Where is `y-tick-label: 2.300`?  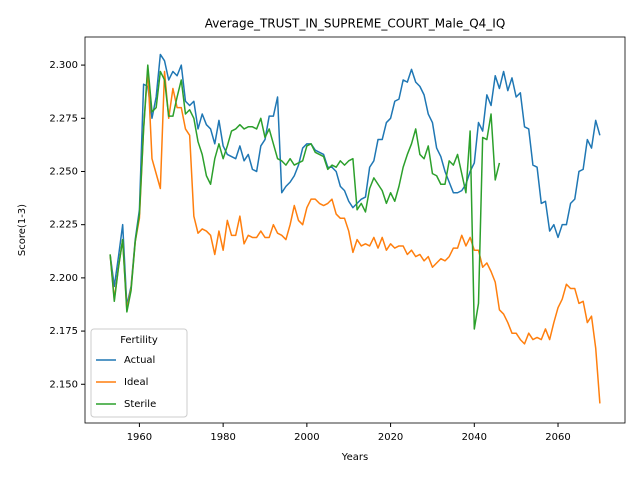 y-tick-label: 2.300 is located at coordinates (63, 65).